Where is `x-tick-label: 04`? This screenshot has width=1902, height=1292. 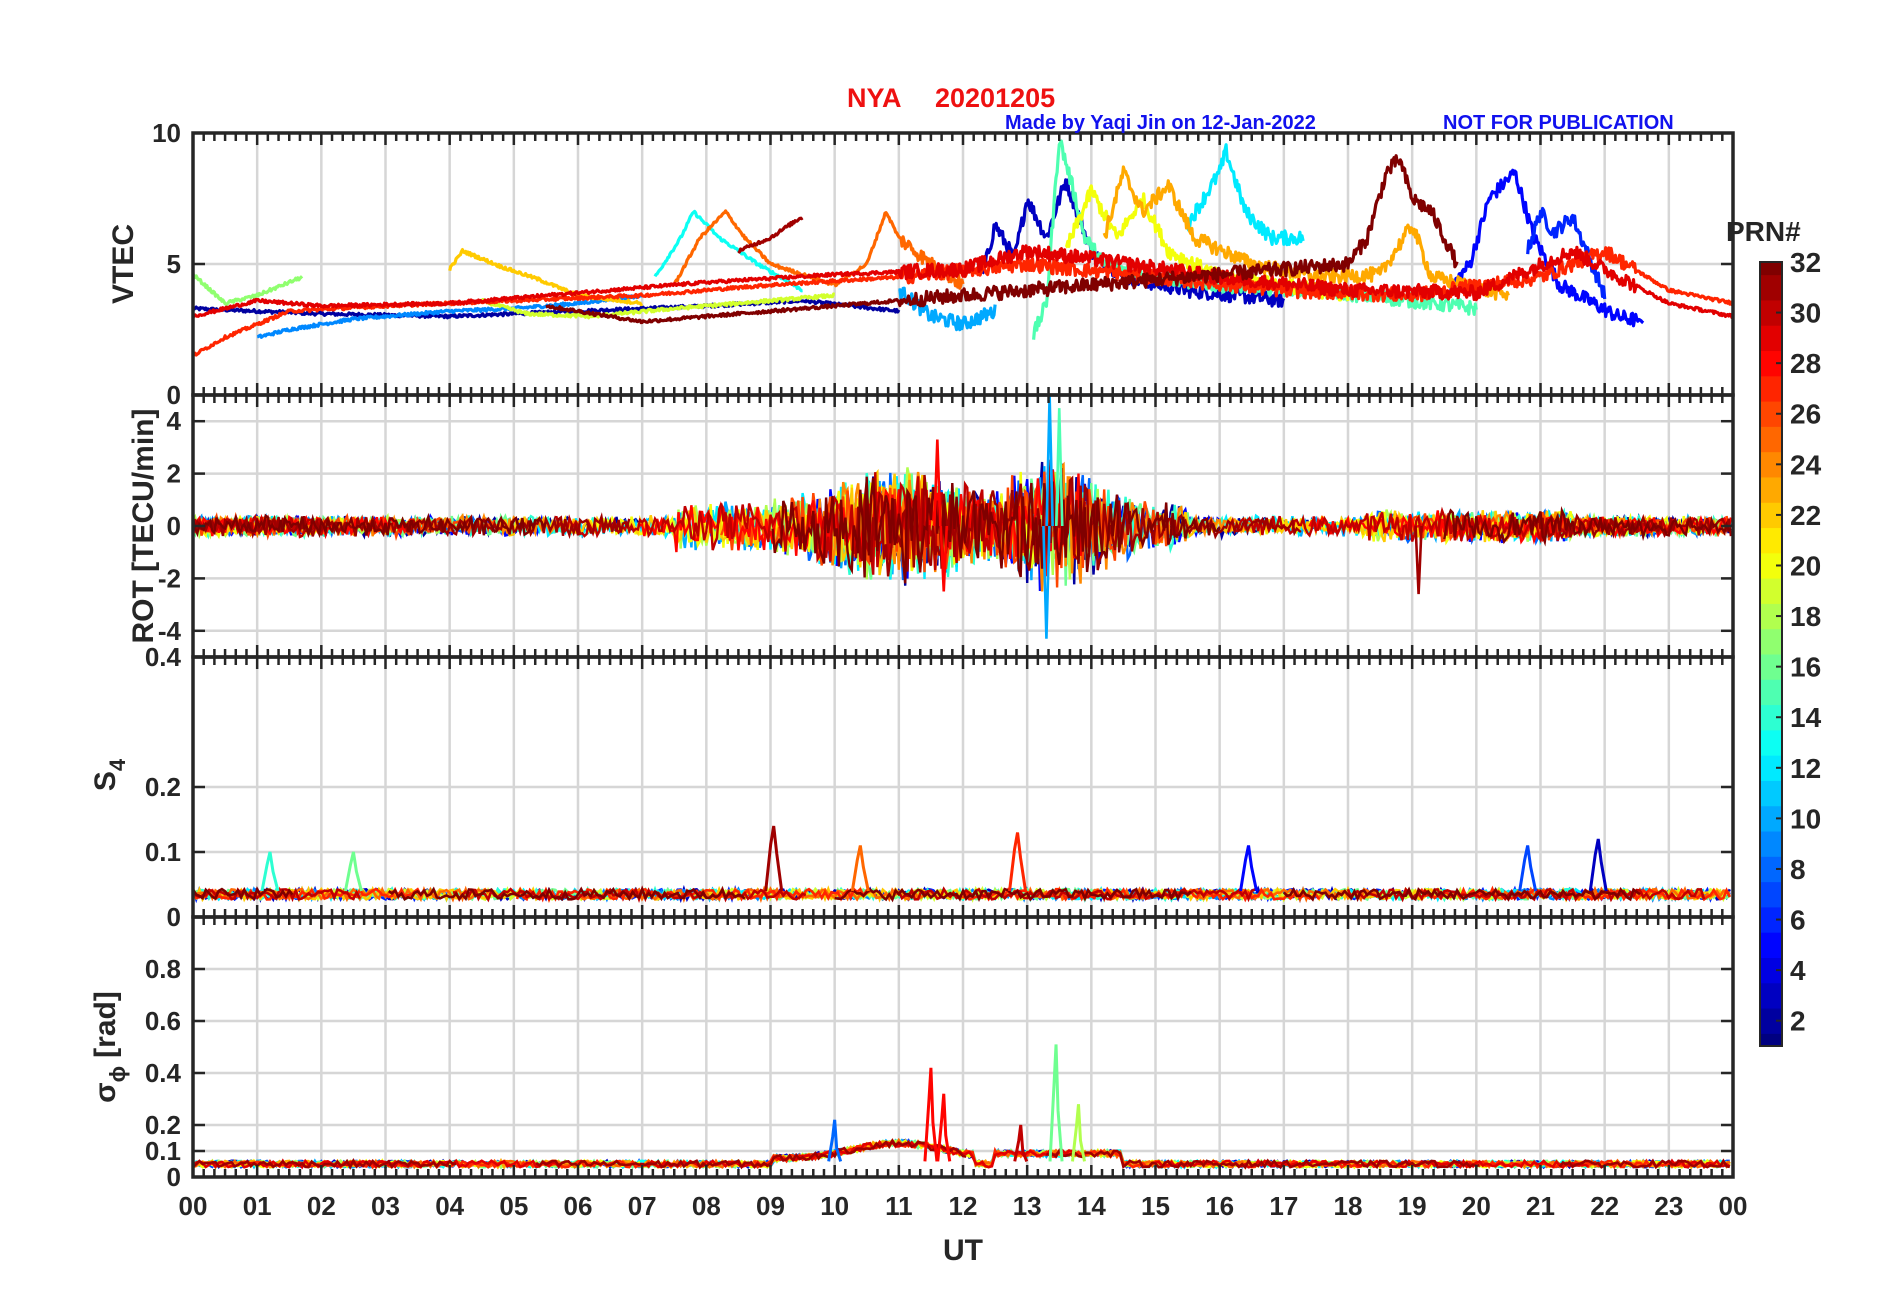 x-tick-label: 04 is located at coordinates (449, 1206).